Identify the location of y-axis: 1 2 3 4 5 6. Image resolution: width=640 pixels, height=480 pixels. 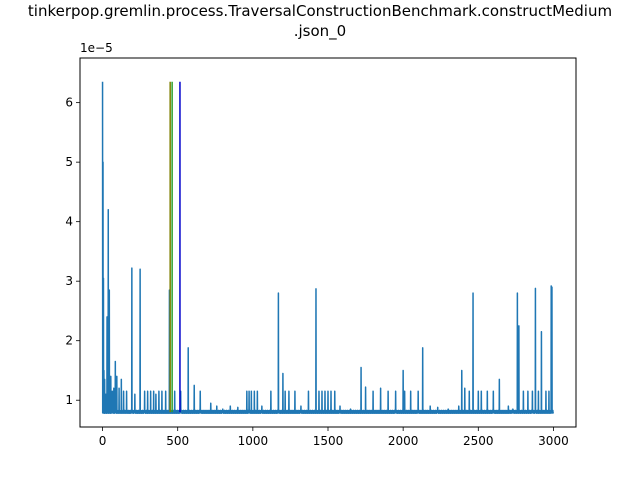
(72, 251).